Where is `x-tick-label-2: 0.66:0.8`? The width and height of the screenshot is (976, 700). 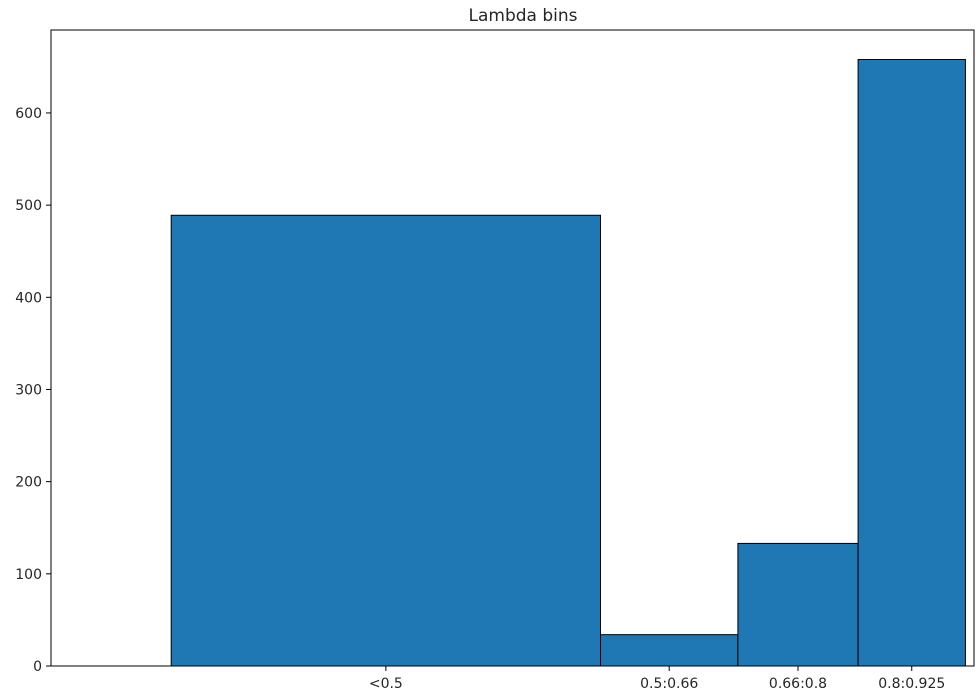 x-tick-label-2: 0.66:0.8 is located at coordinates (798, 684).